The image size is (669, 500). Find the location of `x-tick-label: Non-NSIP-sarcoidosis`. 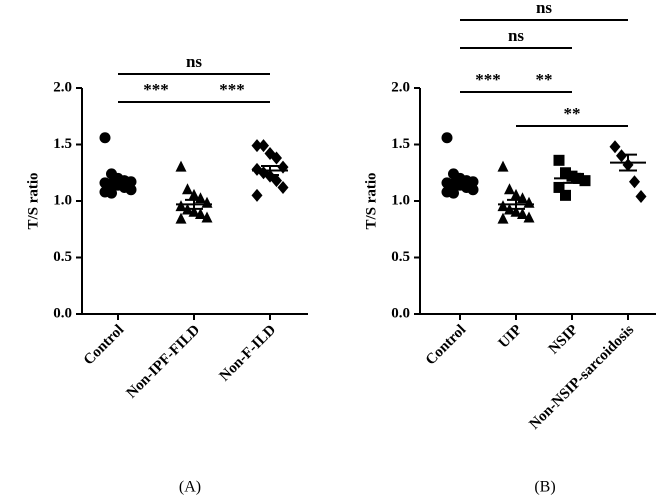

x-tick-label: Non-NSIP-sarcoidosis is located at coordinates (582, 377).